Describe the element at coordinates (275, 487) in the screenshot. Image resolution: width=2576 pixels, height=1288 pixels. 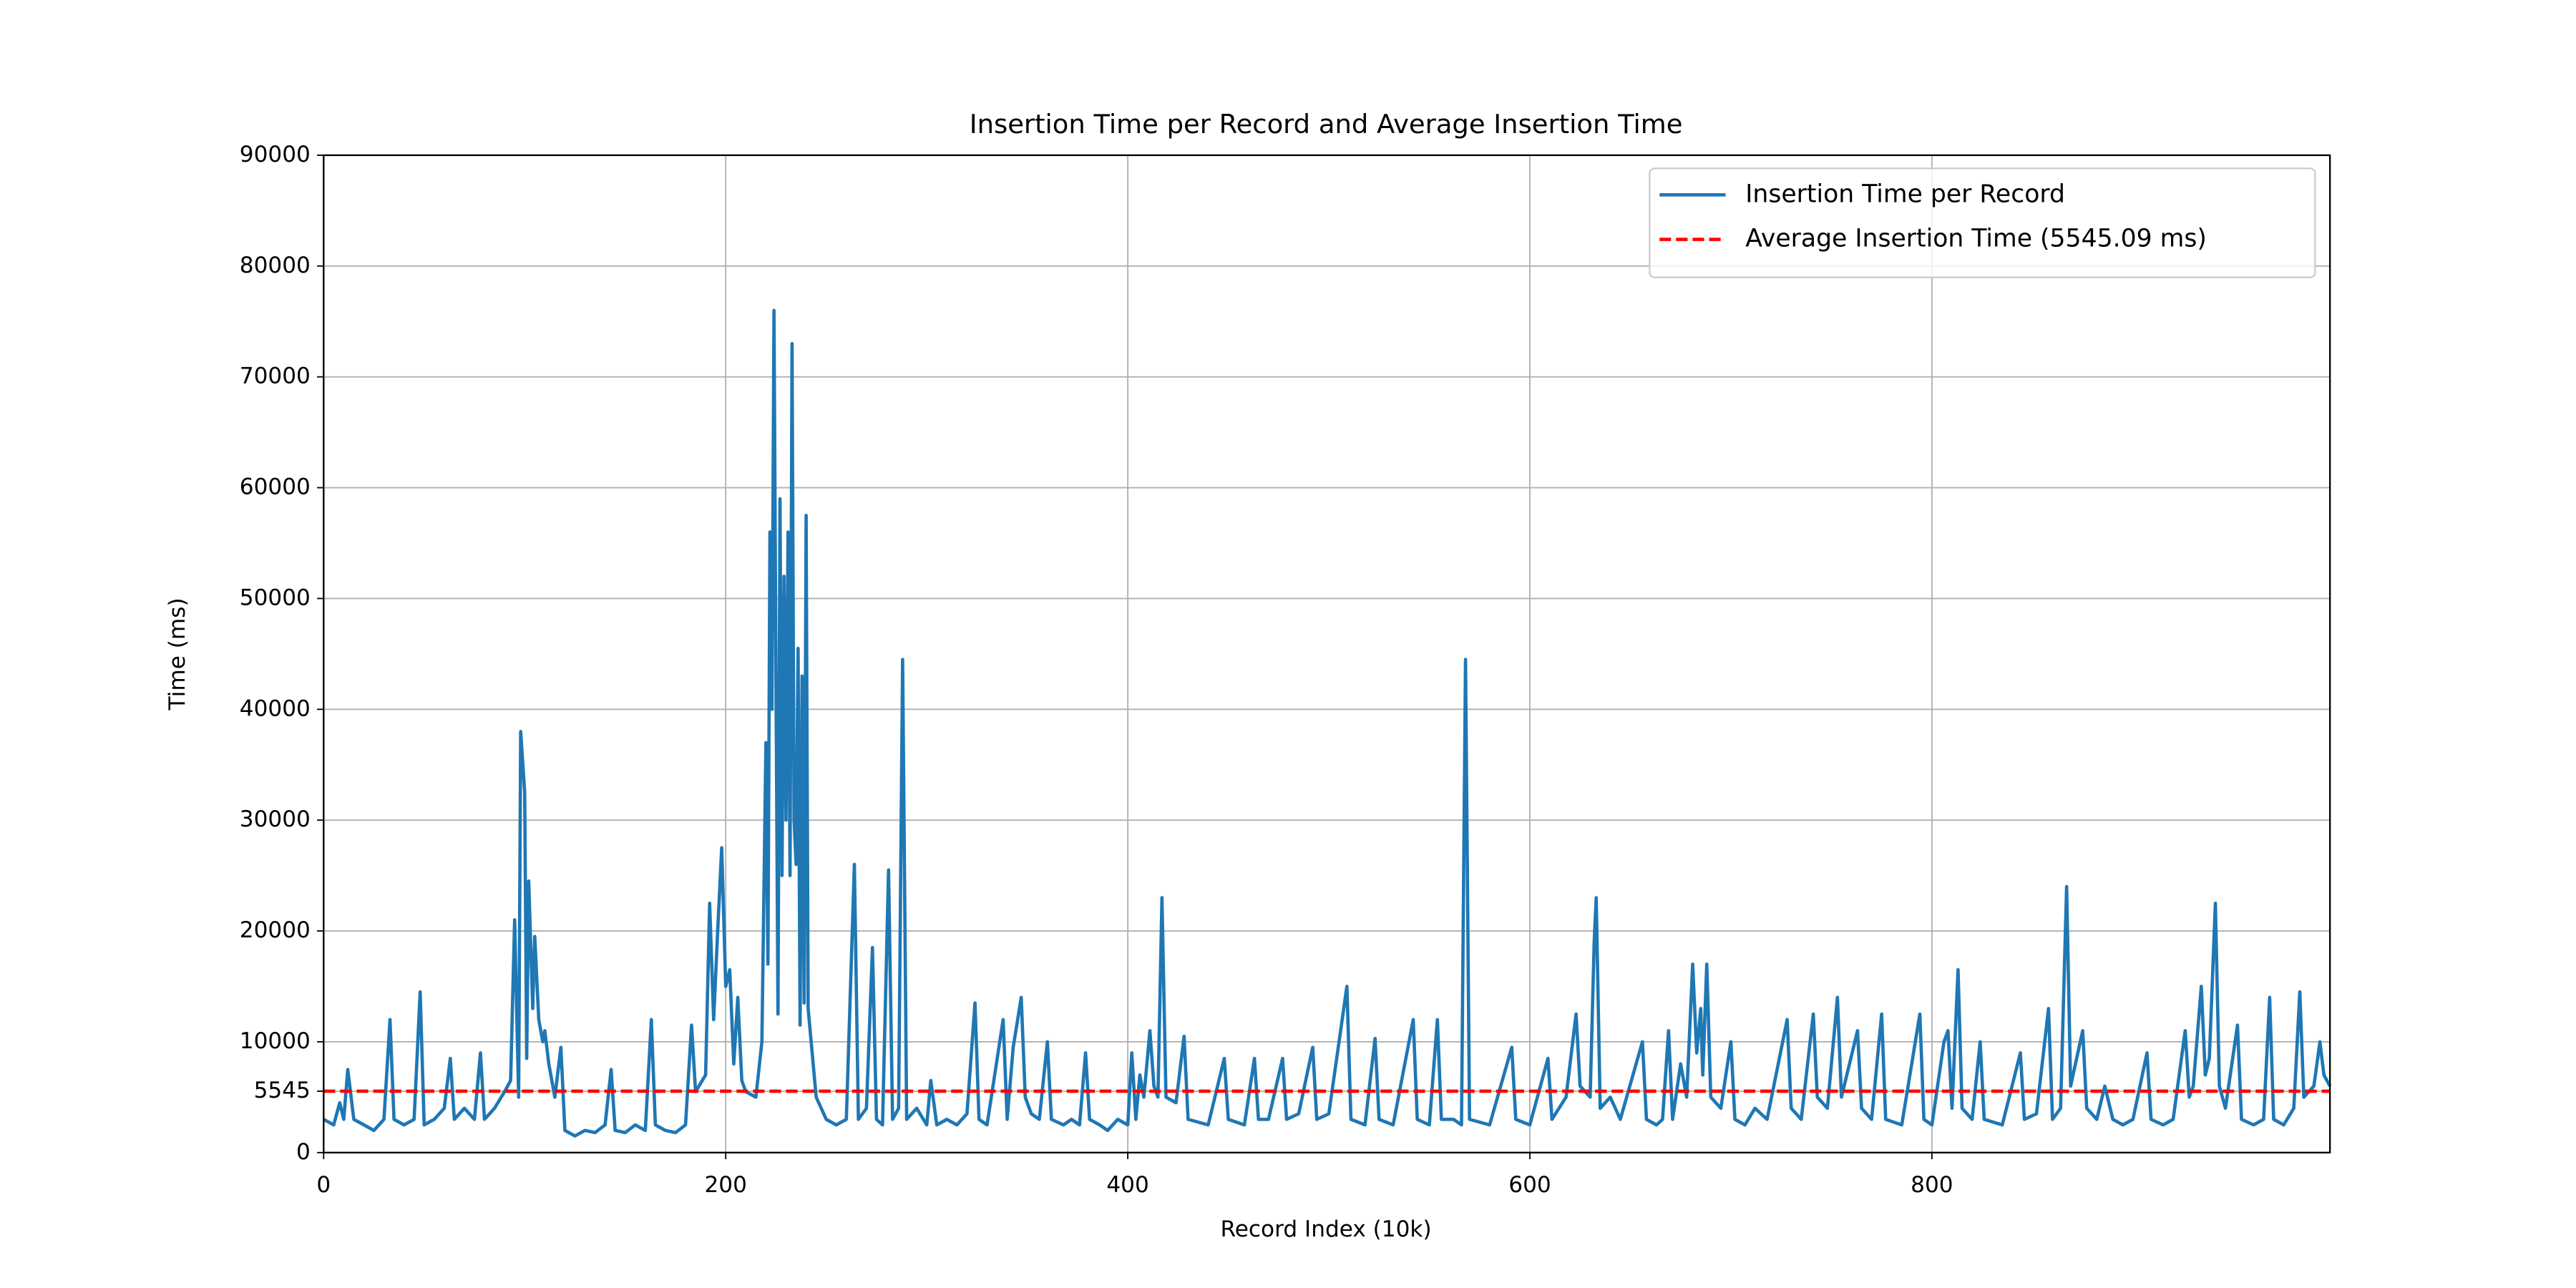
I see `y-tick-label: 60000` at that location.